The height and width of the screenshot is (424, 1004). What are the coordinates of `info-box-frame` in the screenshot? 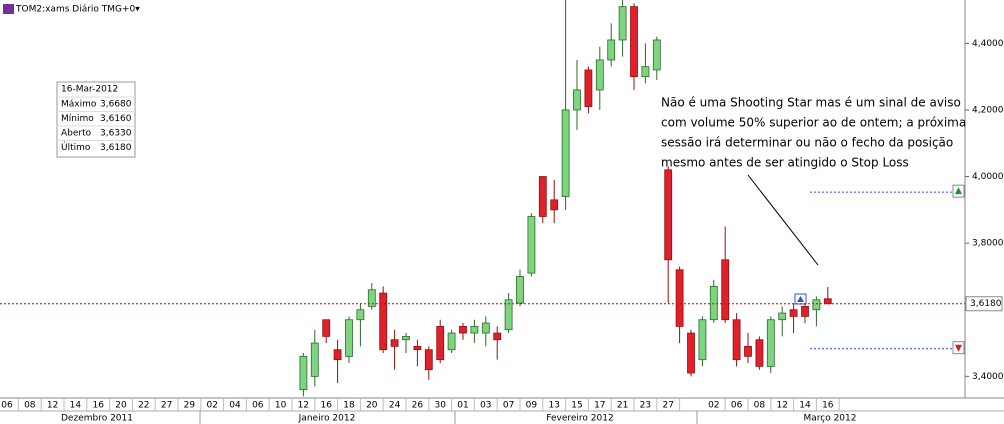 It's located at (96, 119).